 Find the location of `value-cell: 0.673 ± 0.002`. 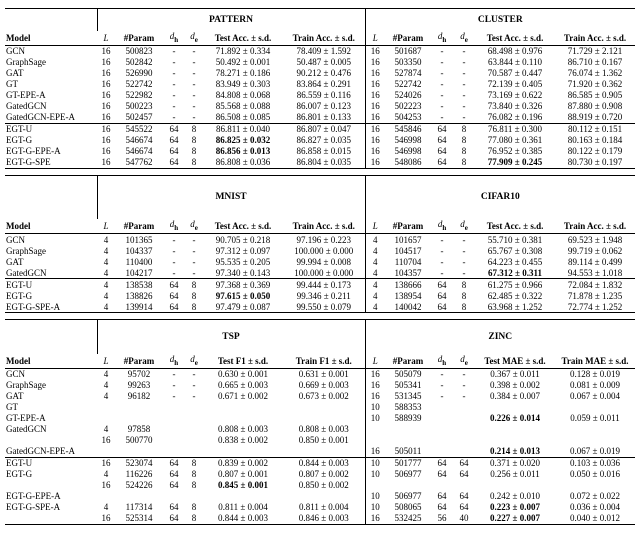

value-cell: 0.673 ± 0.002 is located at coordinates (324, 396).